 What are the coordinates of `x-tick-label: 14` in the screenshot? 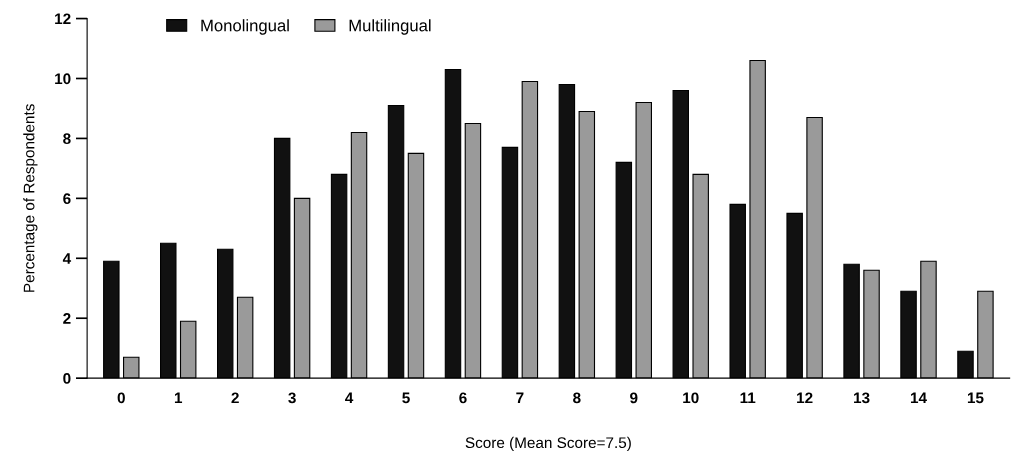 It's located at (918, 398).